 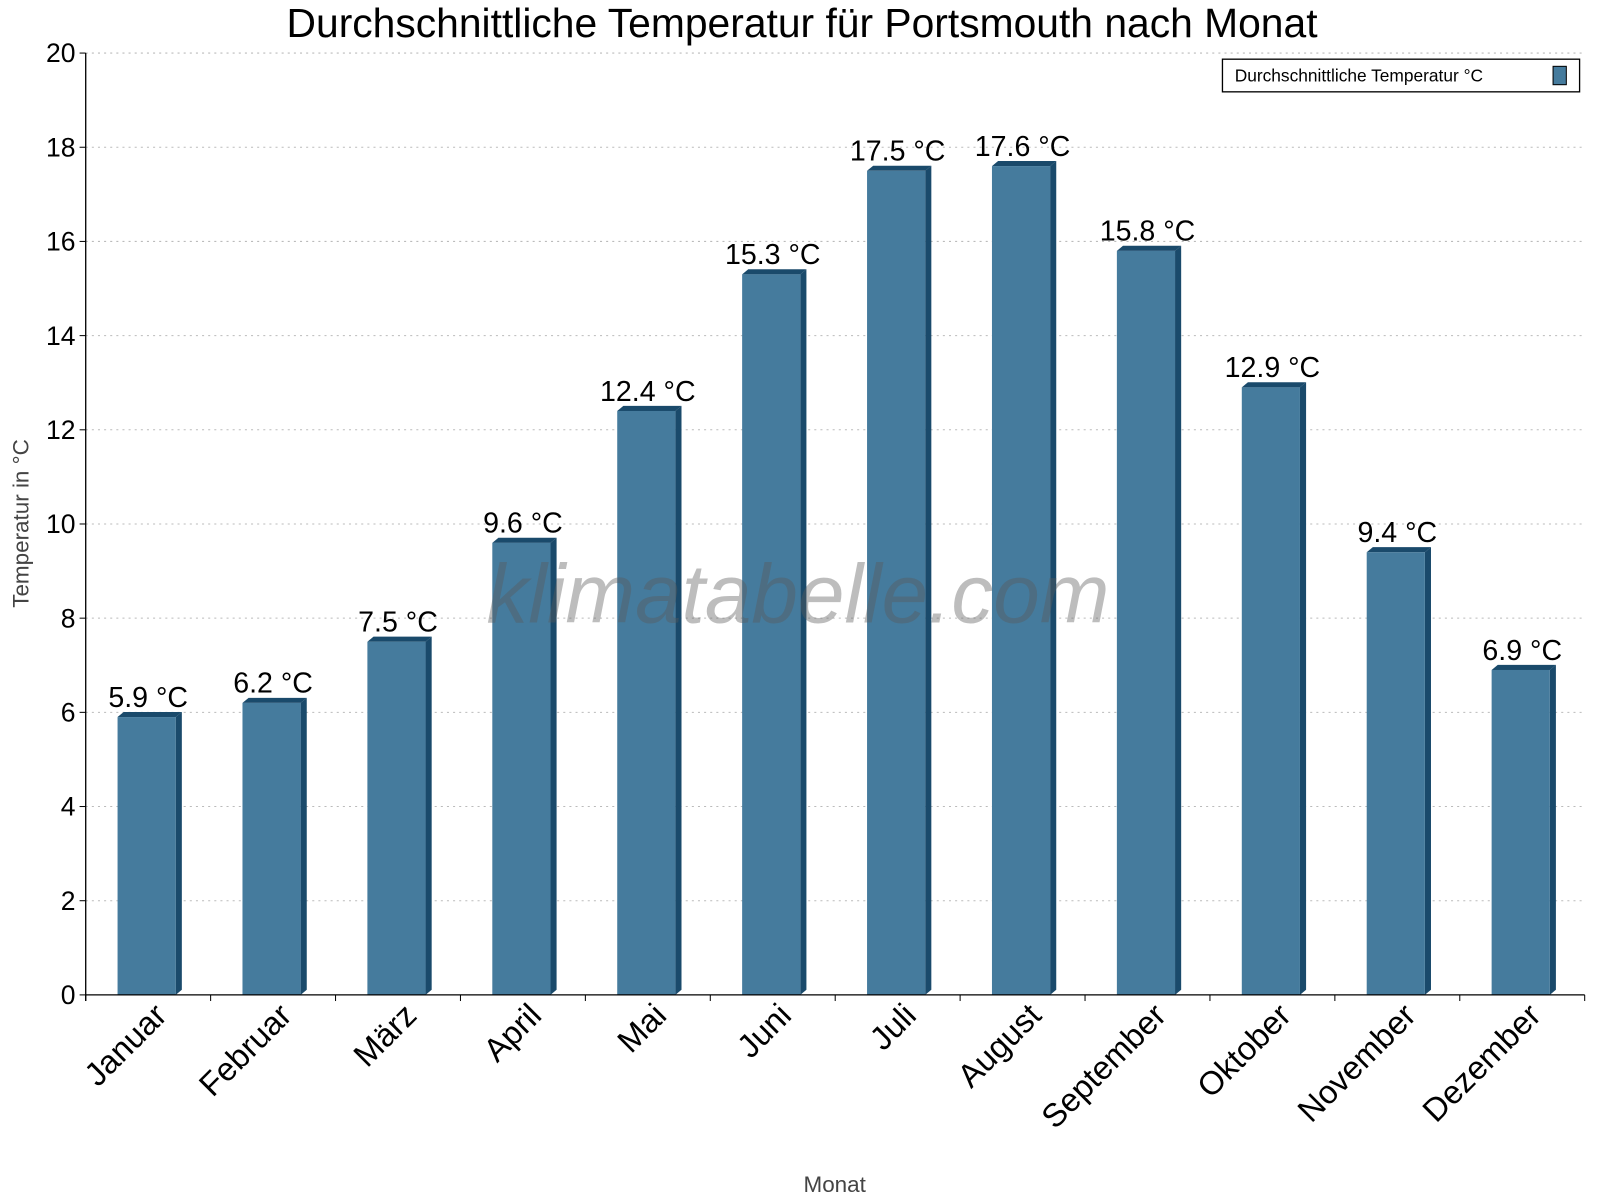 What do you see at coordinates (1522, 651) in the screenshot?
I see `data-label: 6.9 °C` at bounding box center [1522, 651].